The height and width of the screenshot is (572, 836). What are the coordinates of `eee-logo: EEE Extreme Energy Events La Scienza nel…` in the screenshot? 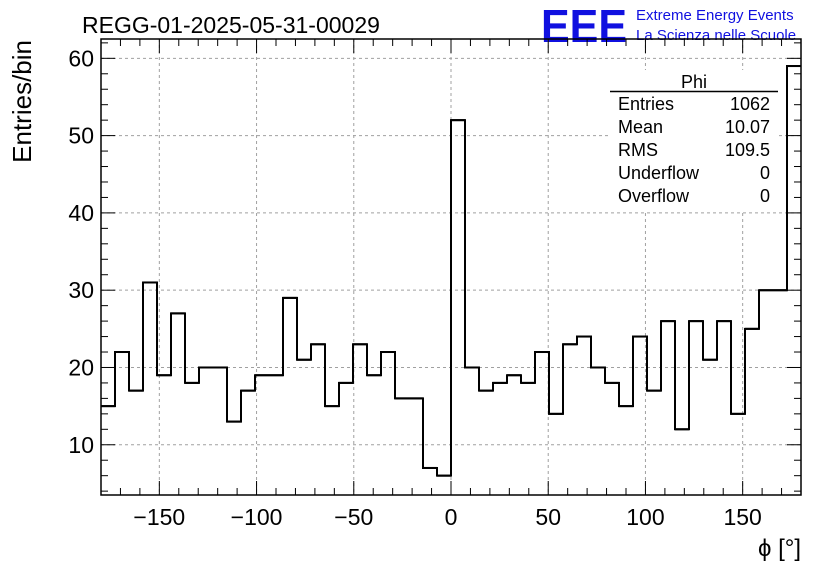 It's located at (668, 26).